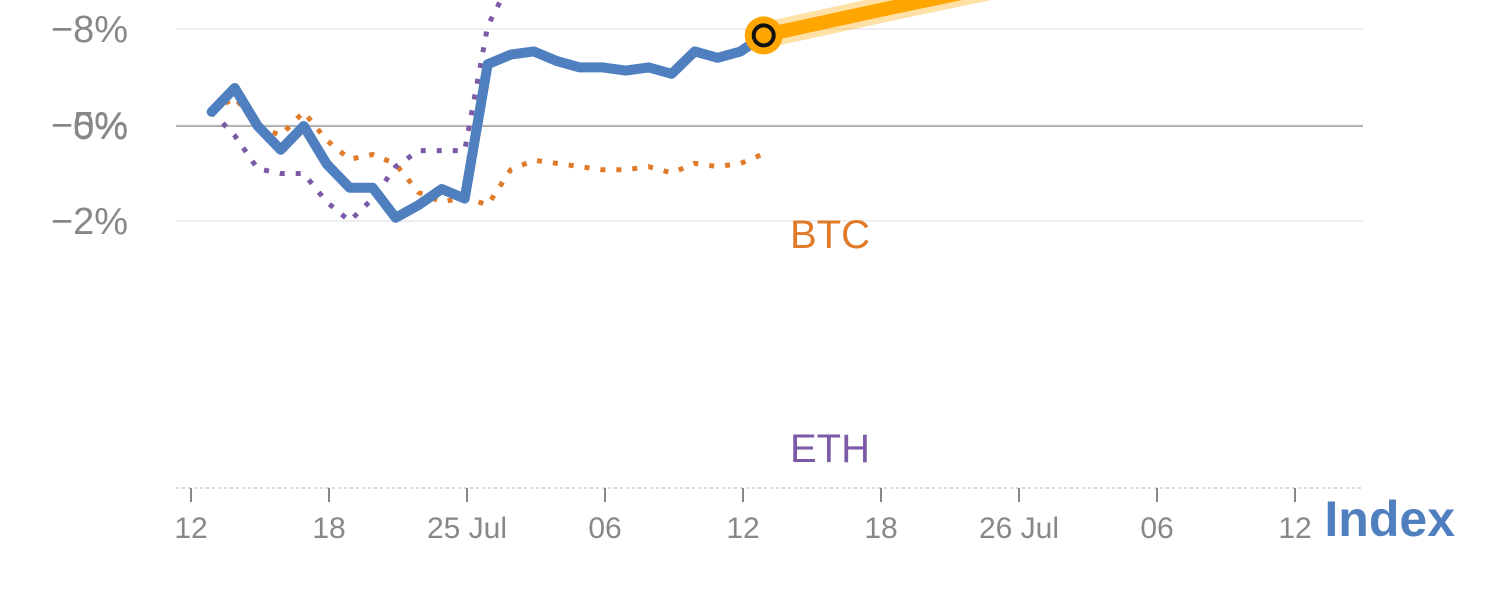 The height and width of the screenshot is (600, 1500). I want to click on current-marker, so click(763, 35).